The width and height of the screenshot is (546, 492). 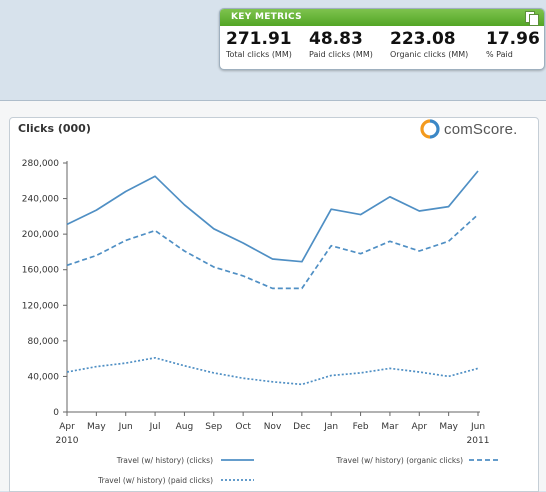 What do you see at coordinates (259, 54) in the screenshot?
I see `metric-label: Total clicks (MM)` at bounding box center [259, 54].